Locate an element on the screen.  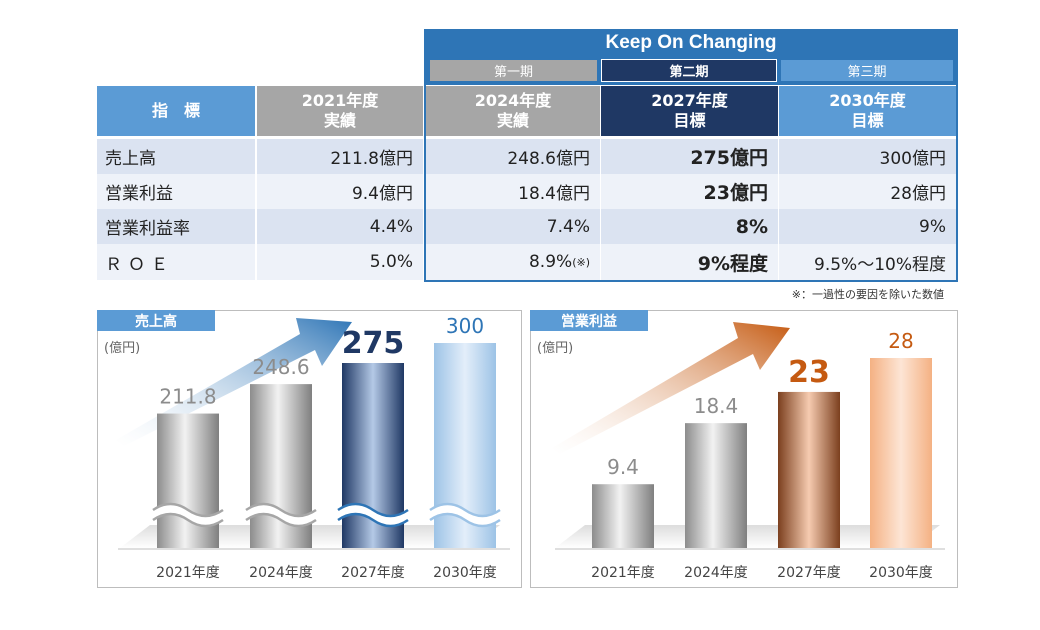
col-header-2027-year: 2027年度 is located at coordinates (689, 100).